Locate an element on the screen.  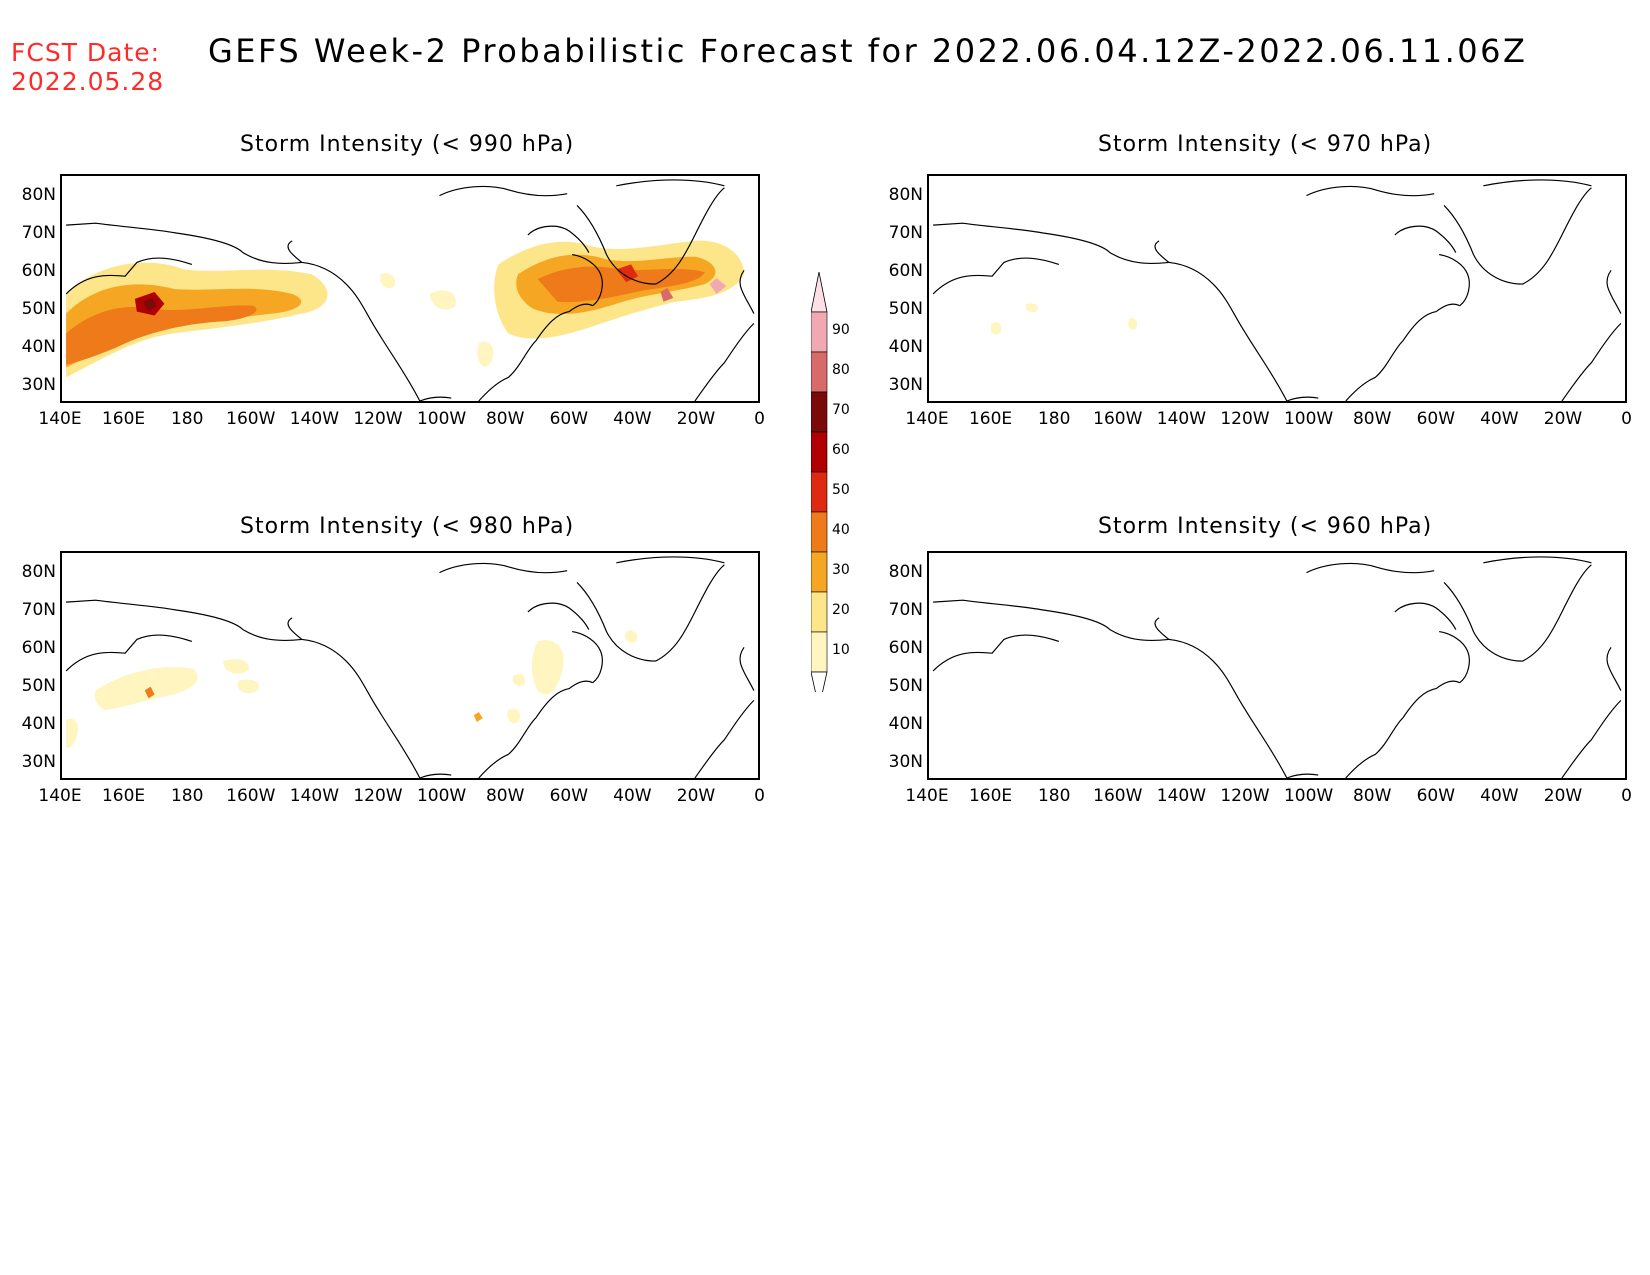
panel-title-970: Storm Intensity (< 970 hPa) is located at coordinates (1265, 144).